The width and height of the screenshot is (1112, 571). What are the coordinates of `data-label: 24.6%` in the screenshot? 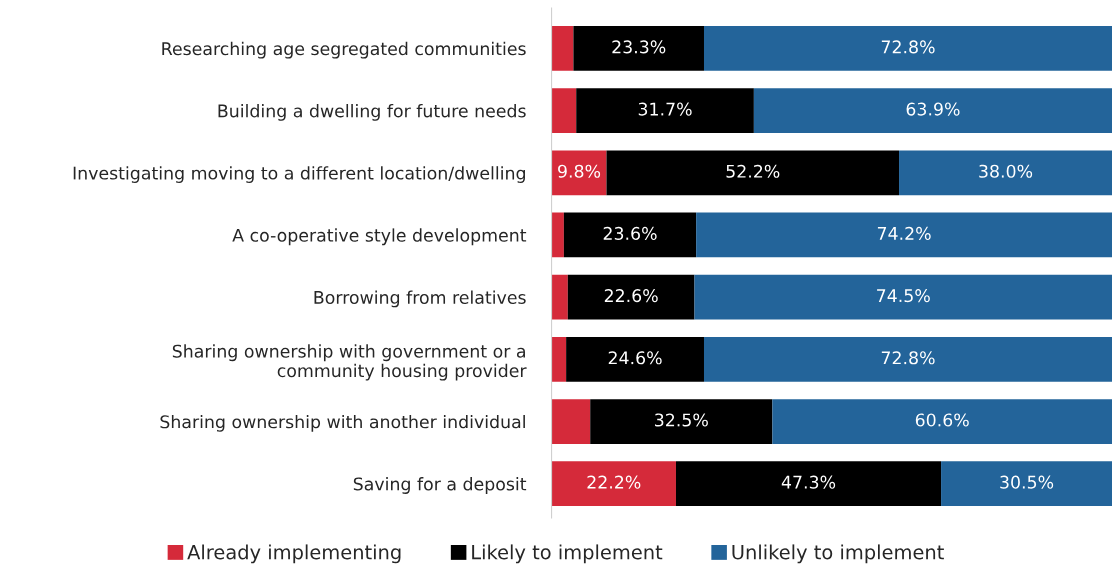 It's located at (635, 358).